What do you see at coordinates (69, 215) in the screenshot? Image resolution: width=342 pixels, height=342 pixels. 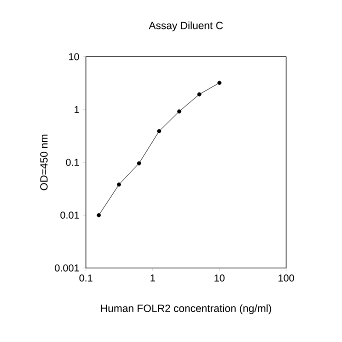 I see `y-tick-label: 0.01` at bounding box center [69, 215].